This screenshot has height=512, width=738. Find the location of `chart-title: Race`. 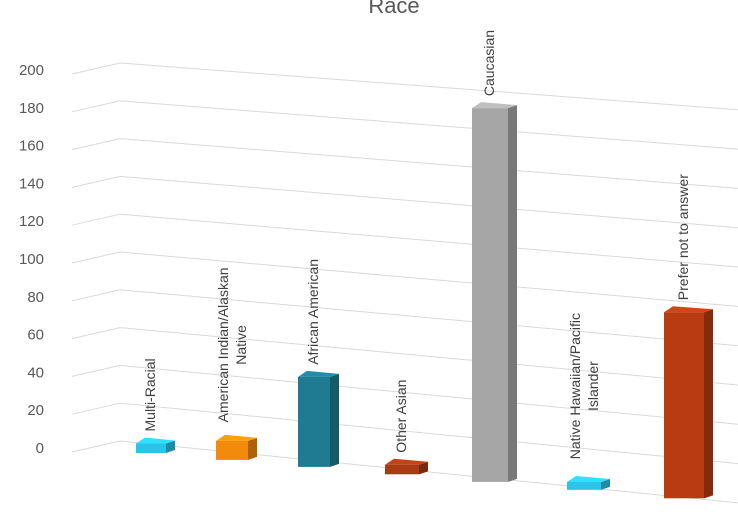

chart-title: Race is located at coordinates (393, 9).